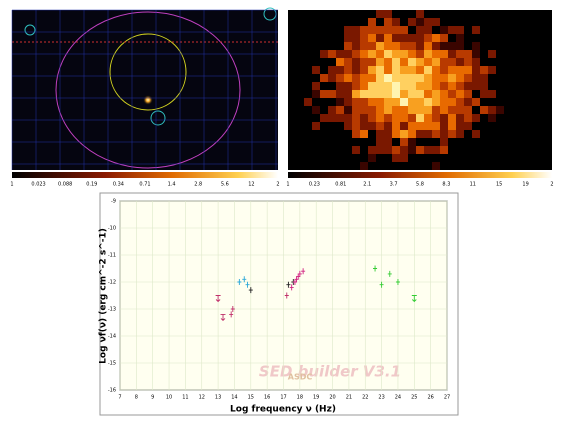  Describe the element at coordinates (340, 185) in the screenshot. I see `colorbar-label: 0.81` at that location.